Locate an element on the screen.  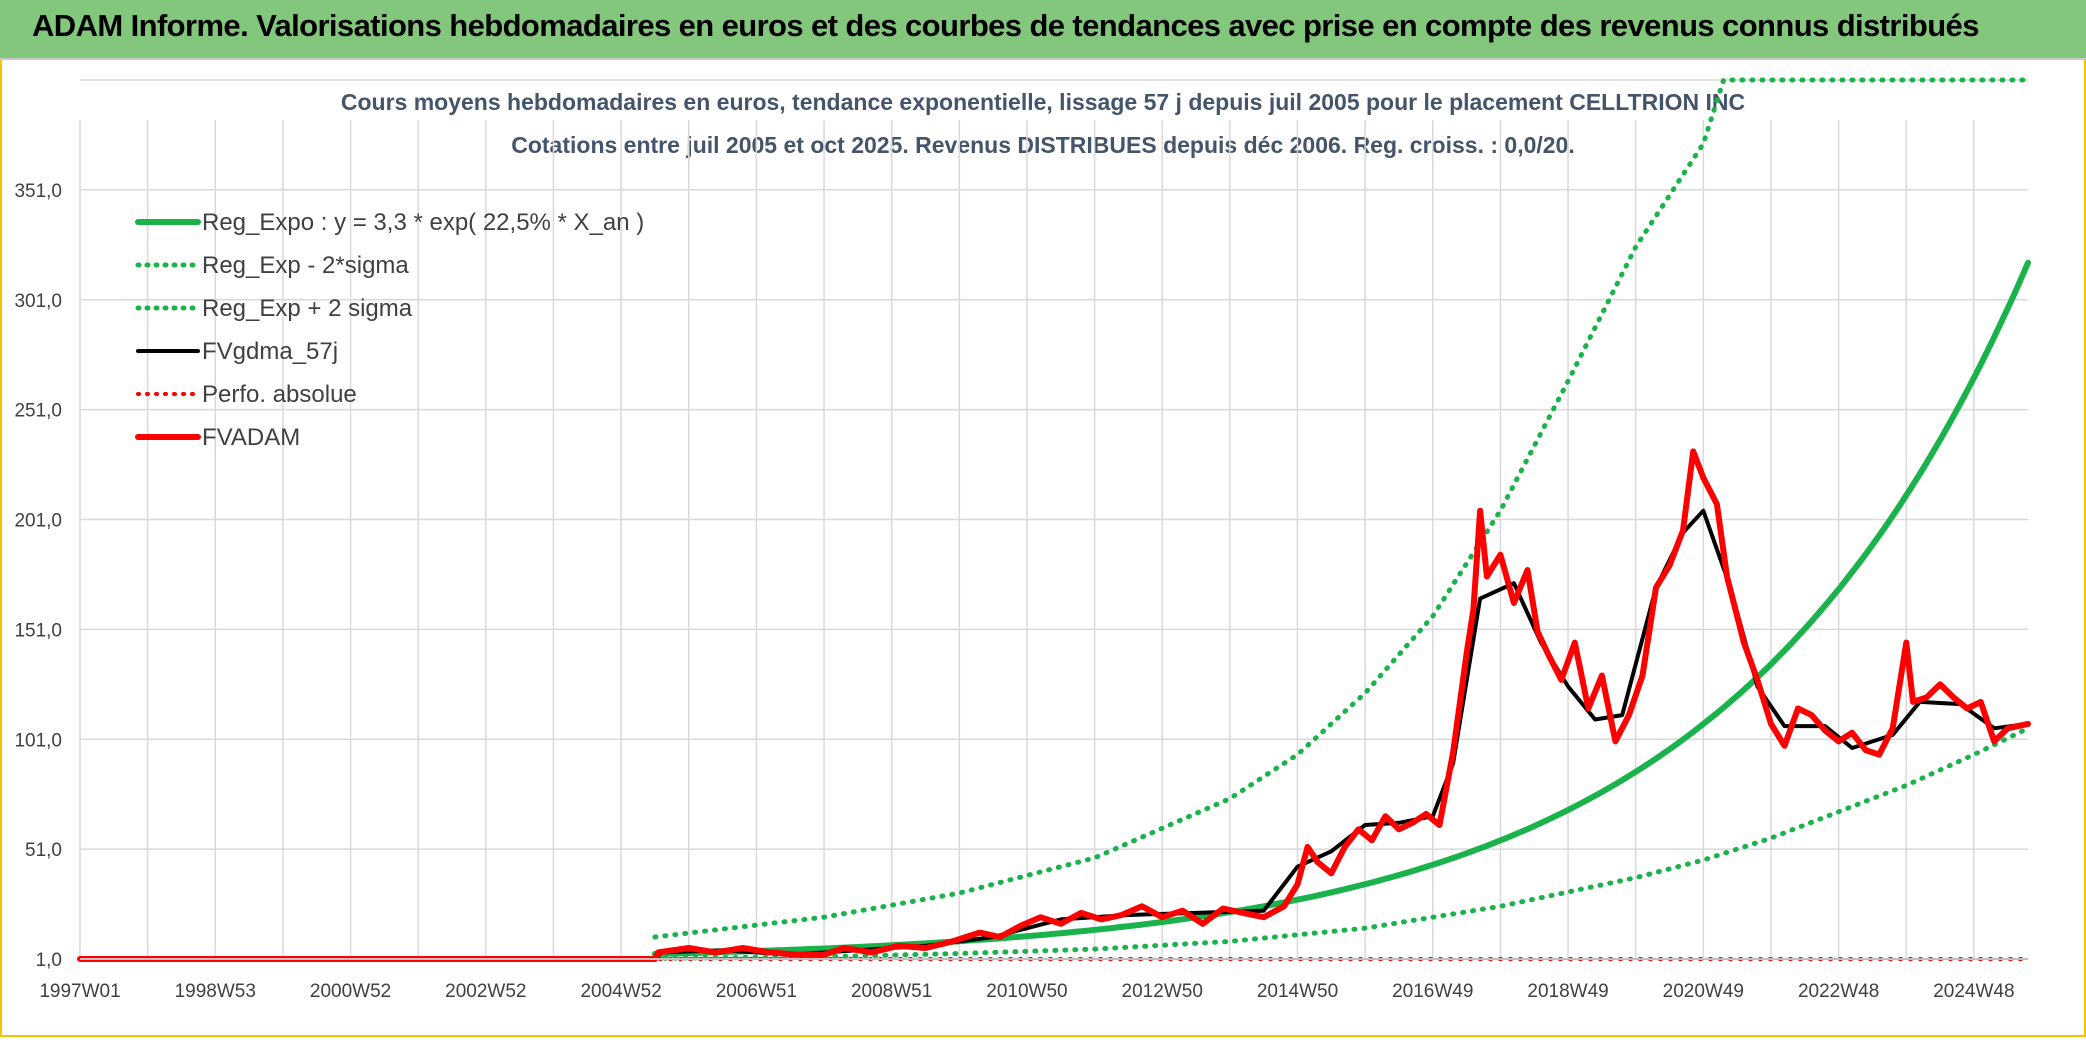
x-tick-label: 1998W53 is located at coordinates (215, 991).